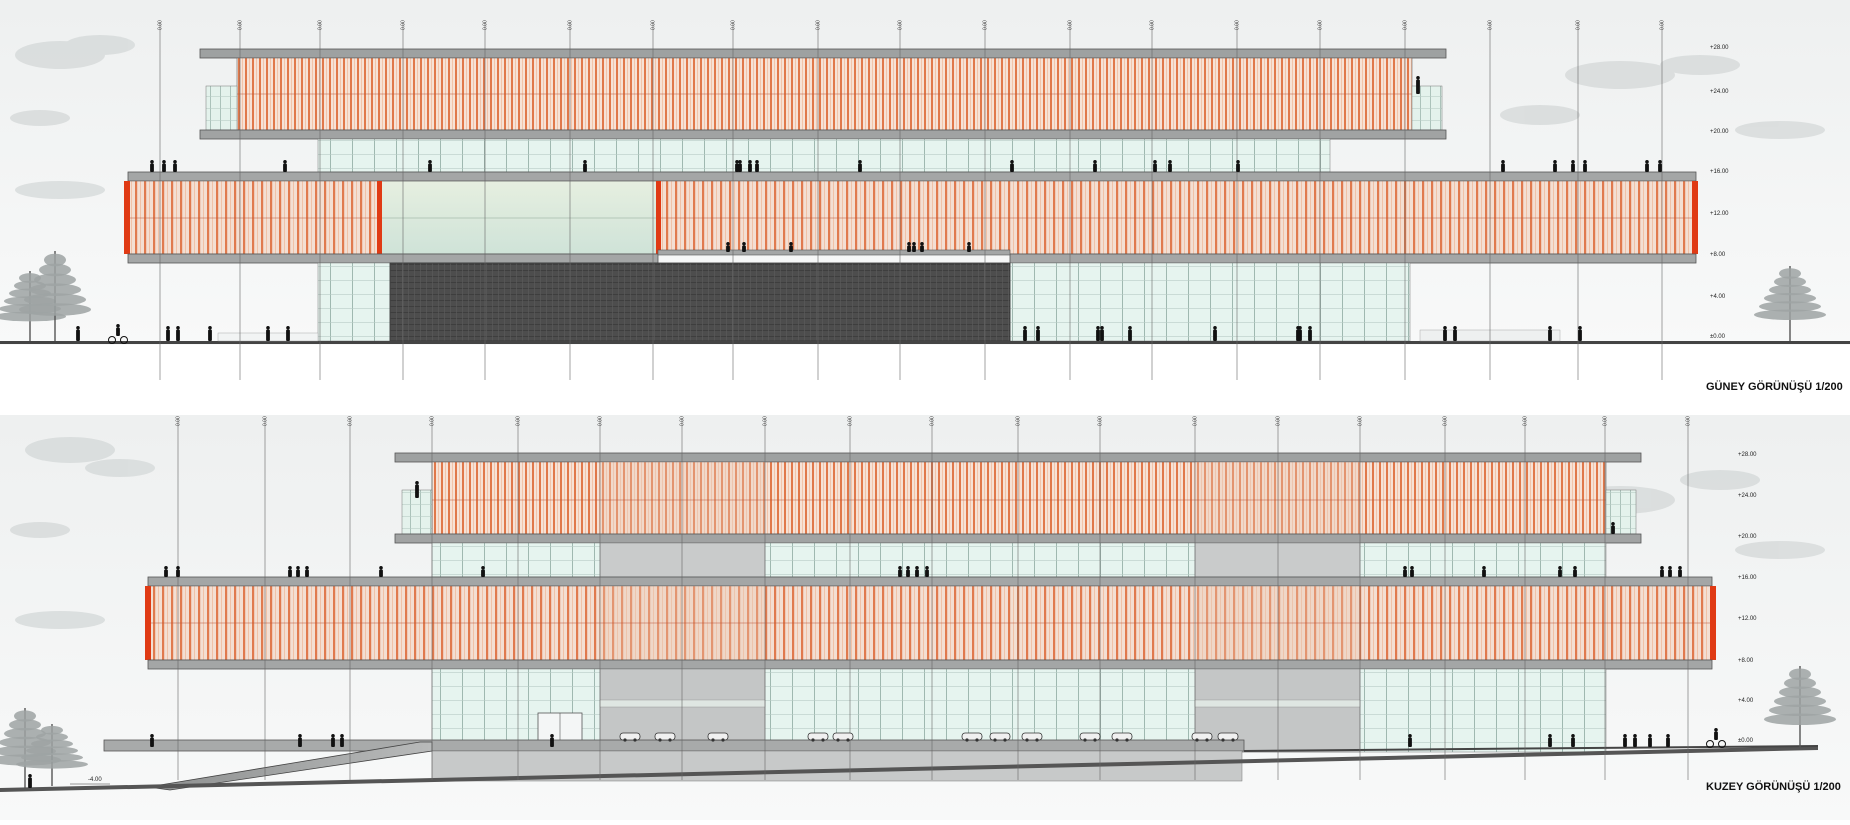  What do you see at coordinates (1719, 132) in the screenshot?
I see `south-level-20: +20.00` at bounding box center [1719, 132].